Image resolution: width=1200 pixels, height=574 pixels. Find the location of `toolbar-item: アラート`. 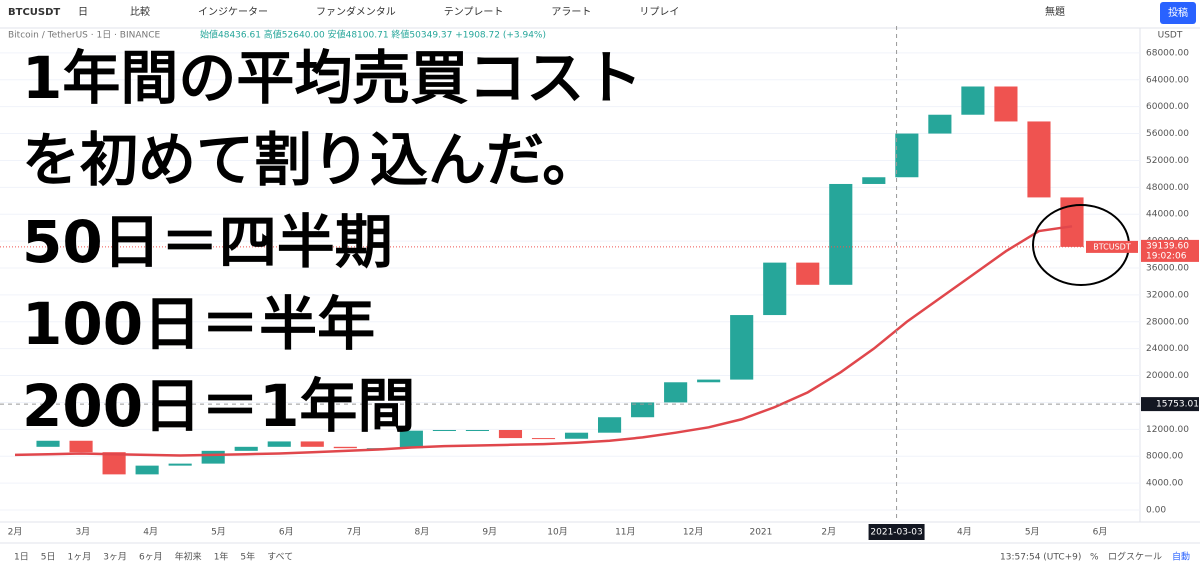

toolbar-item: アラート is located at coordinates (571, 12).